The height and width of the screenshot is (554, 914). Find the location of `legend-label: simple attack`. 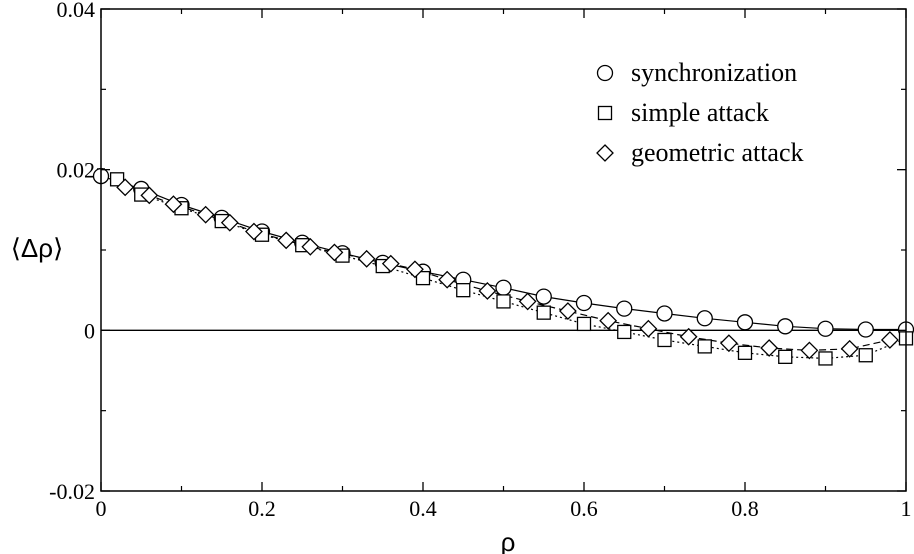

legend-label: simple attack is located at coordinates (700, 112).